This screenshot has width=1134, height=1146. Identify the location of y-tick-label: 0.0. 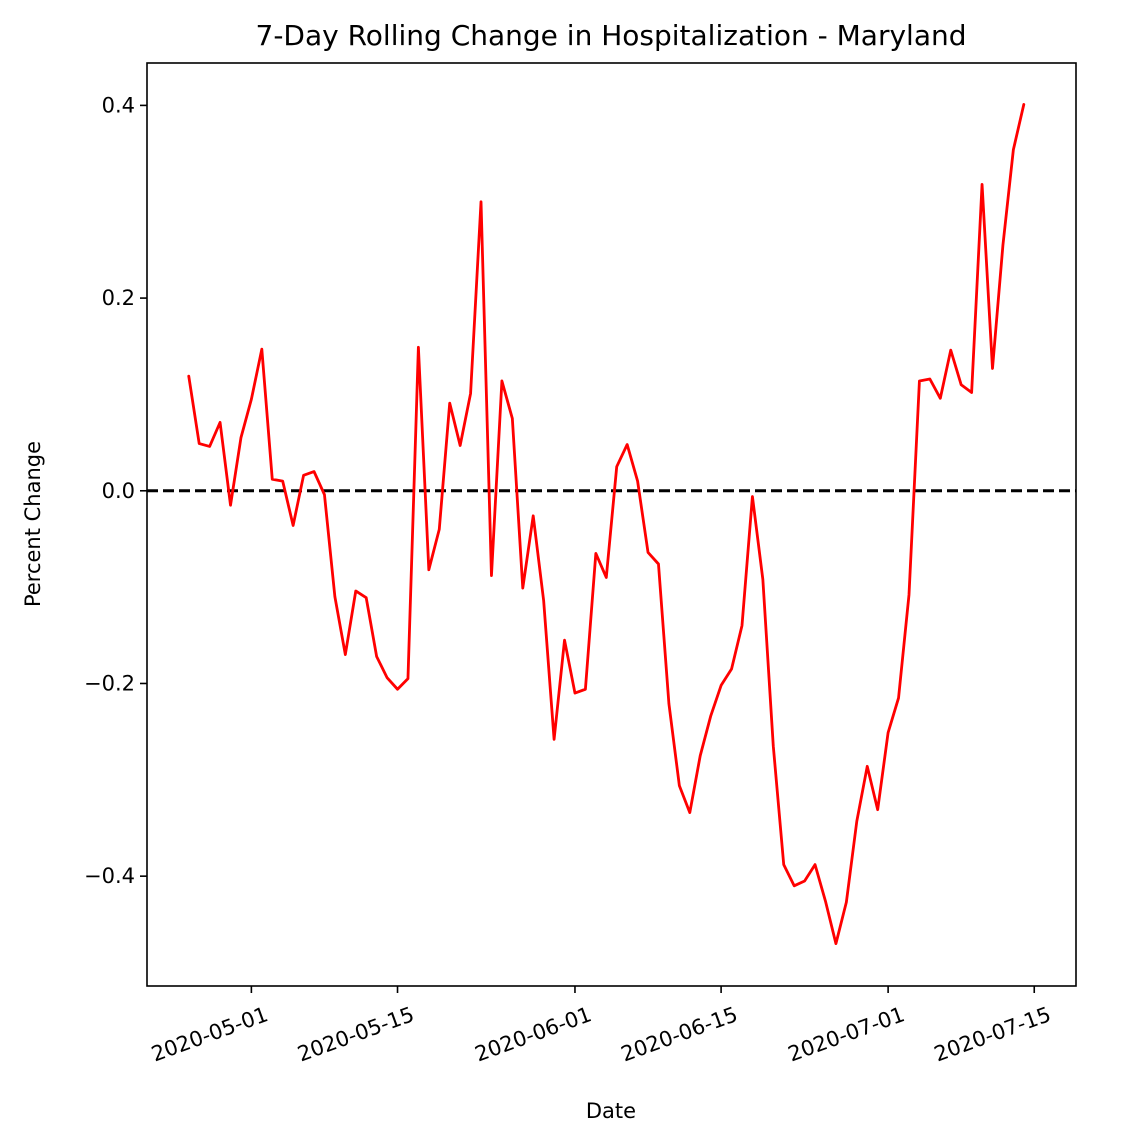
(118, 491).